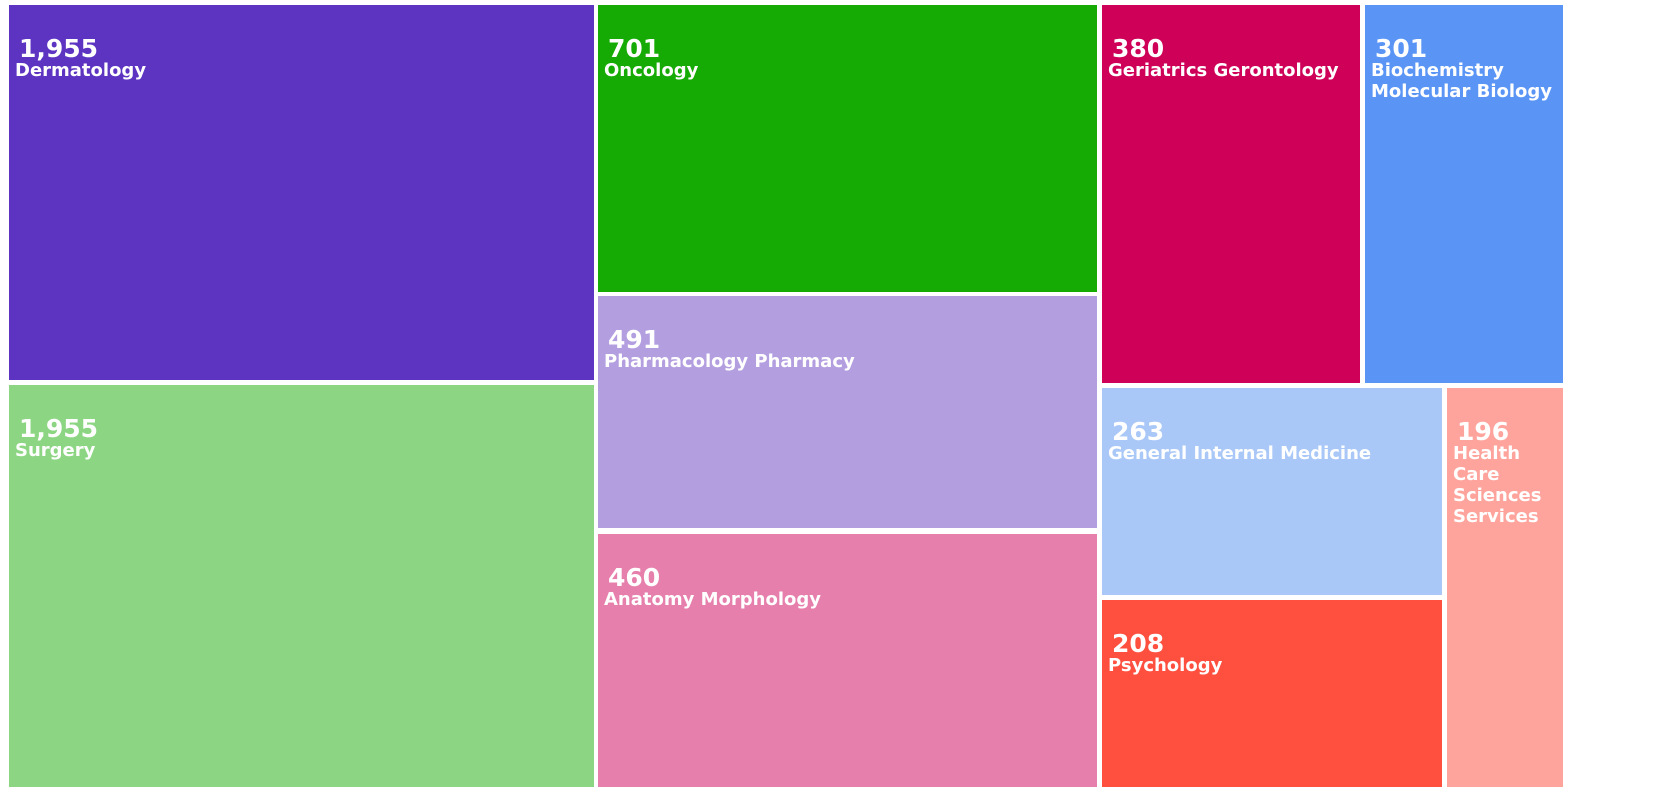 The width and height of the screenshot is (1665, 787). I want to click on treemap-tile-pharmacology-pharmacy: 491 Pharmacology Pharmacy, so click(847, 412).